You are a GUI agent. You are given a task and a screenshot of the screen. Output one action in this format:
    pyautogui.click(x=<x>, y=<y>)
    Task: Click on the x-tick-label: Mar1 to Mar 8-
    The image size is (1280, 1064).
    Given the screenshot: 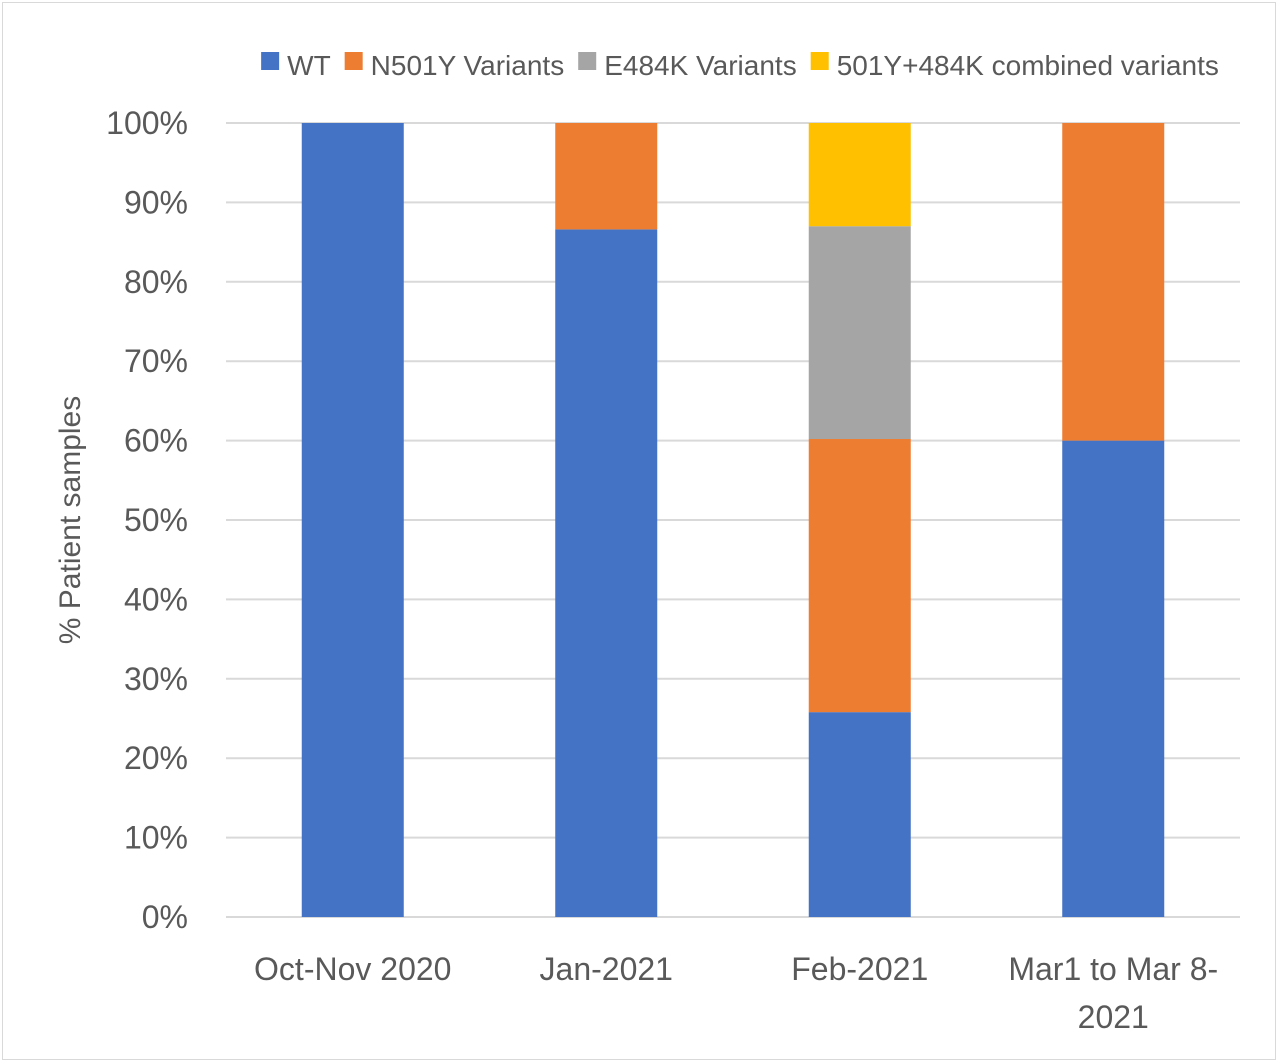 What is the action you would take?
    pyautogui.click(x=1113, y=969)
    